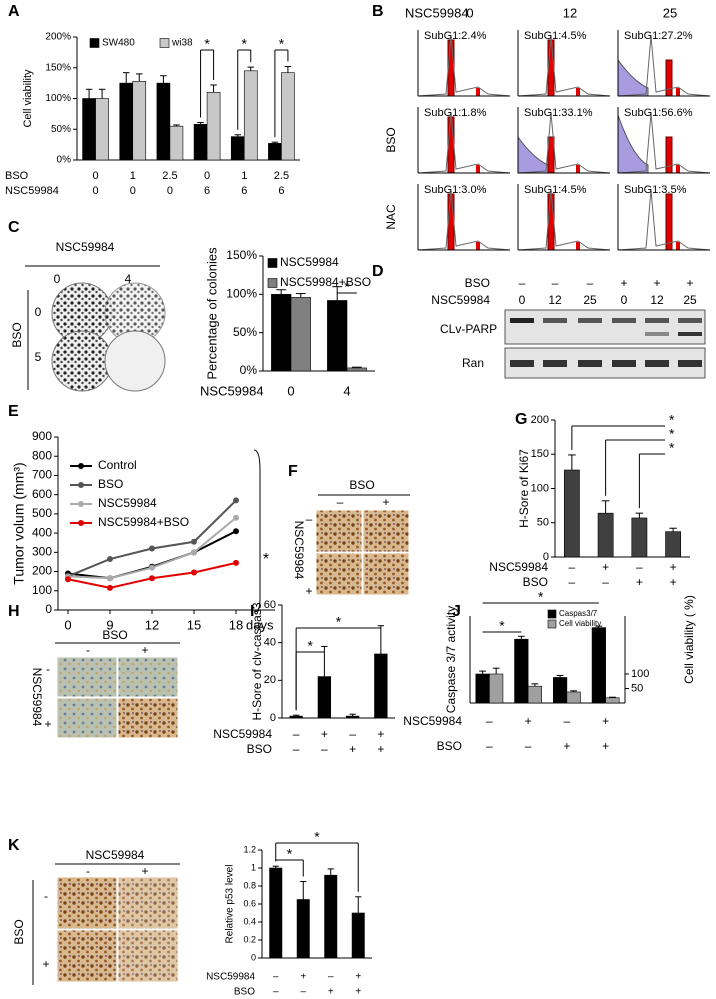 The width and height of the screenshot is (716, 999). I want to click on subg1-label: SubG1:33.1%, so click(558, 113).